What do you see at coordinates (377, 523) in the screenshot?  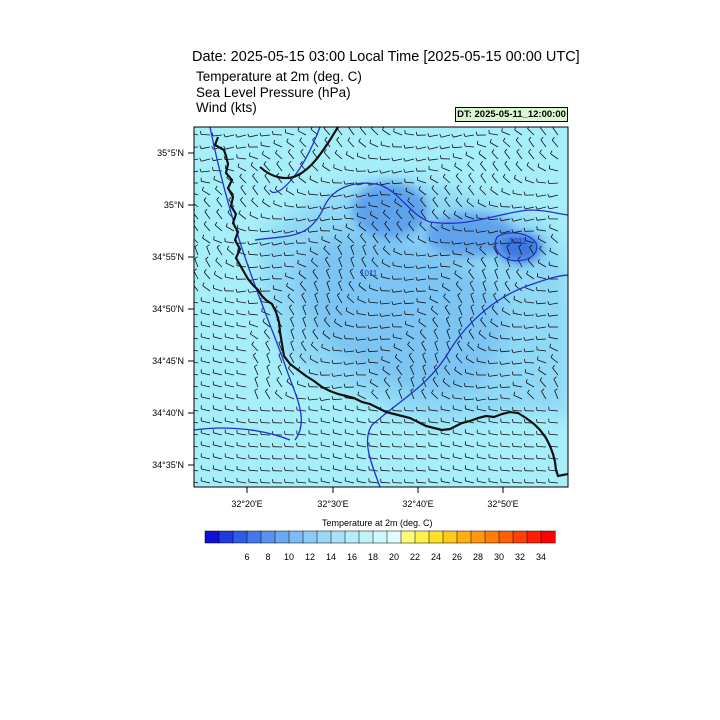 I see `colorbar-title: Temperature at 2m (deg. C)` at bounding box center [377, 523].